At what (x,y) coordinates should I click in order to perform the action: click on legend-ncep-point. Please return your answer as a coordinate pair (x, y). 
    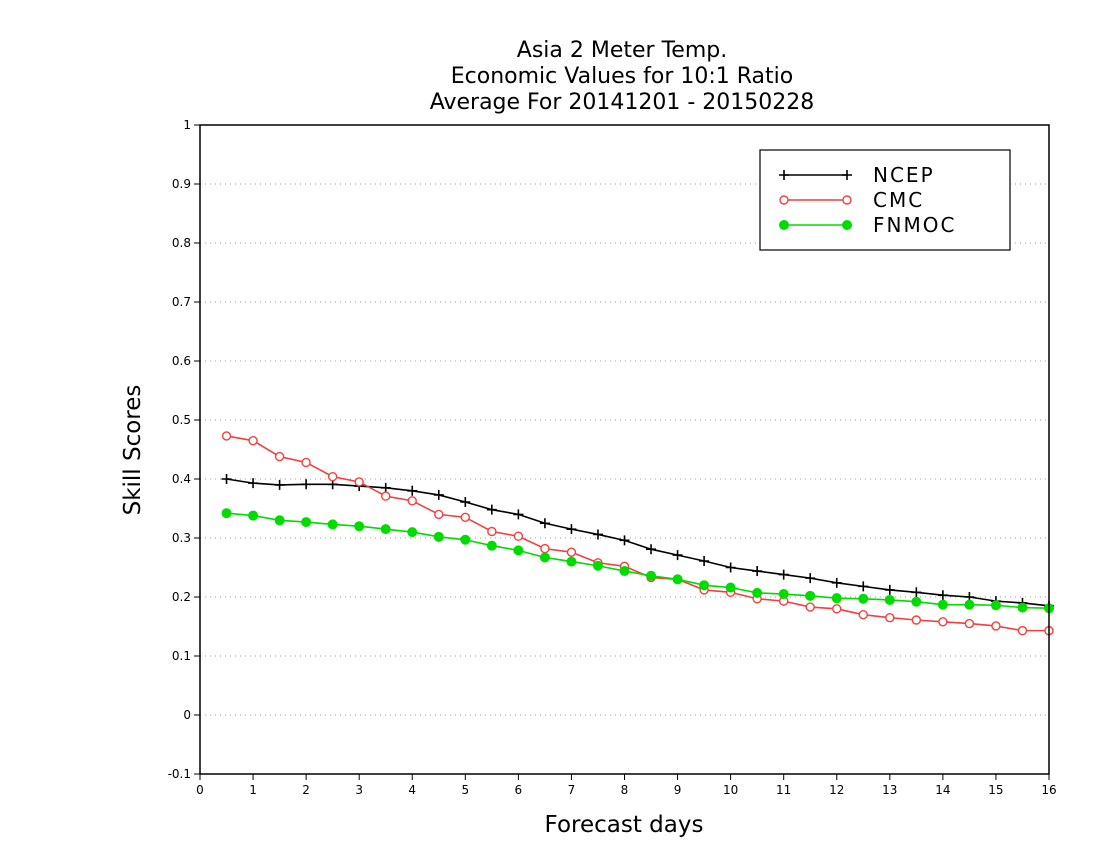
    Looking at the image, I should click on (784, 175).